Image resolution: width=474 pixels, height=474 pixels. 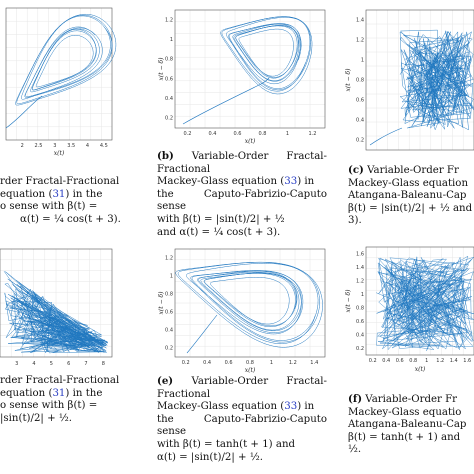 What do you see at coordinates (306, 182) in the screenshot?
I see `caption-b-text-2b: ) in` at bounding box center [306, 182].